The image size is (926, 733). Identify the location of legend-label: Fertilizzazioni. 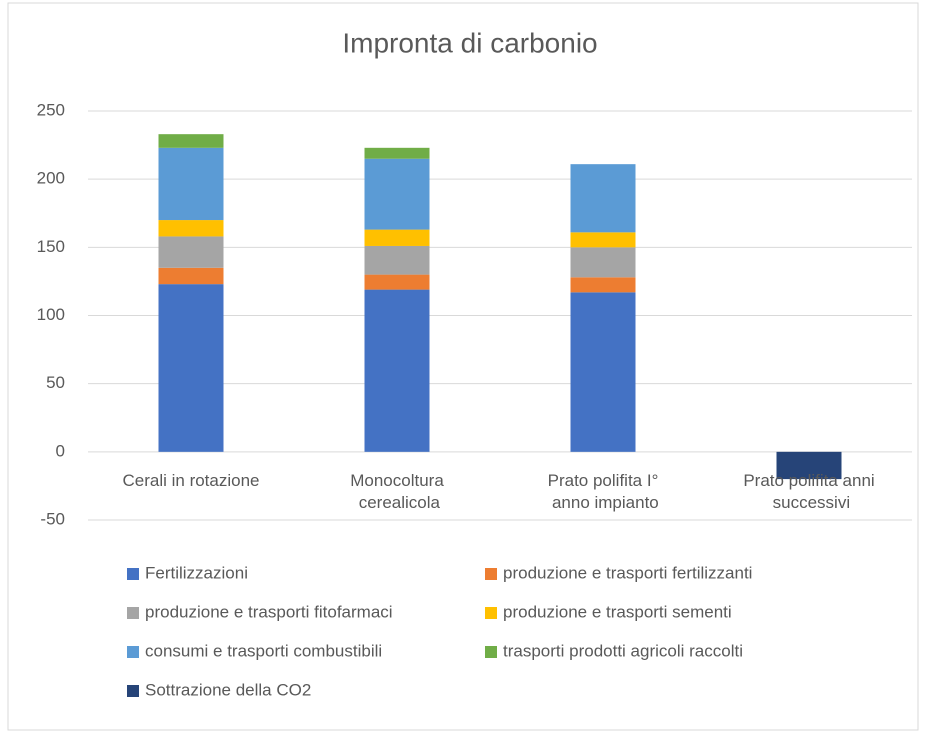
(196, 572).